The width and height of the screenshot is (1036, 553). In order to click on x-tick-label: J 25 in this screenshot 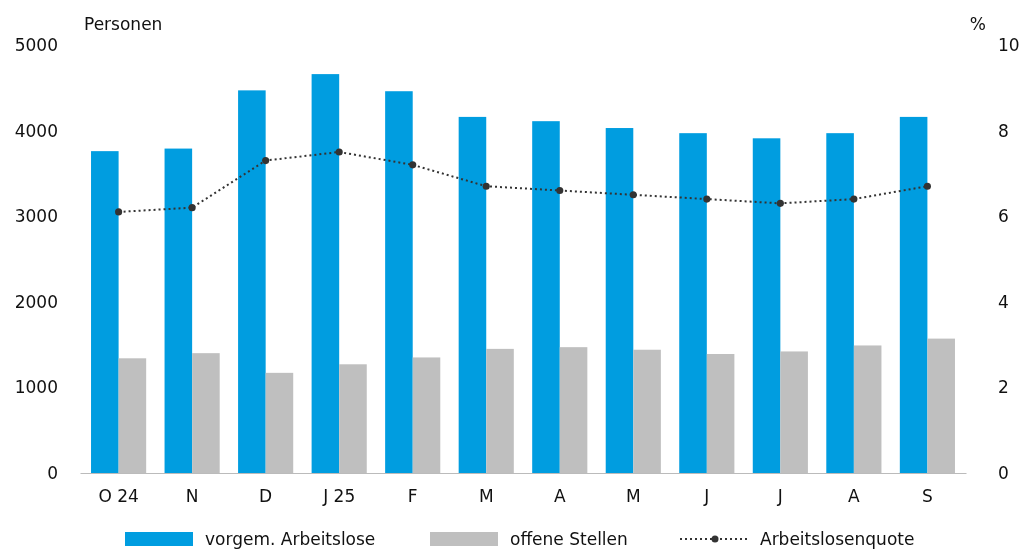, I will do `click(339, 495)`.